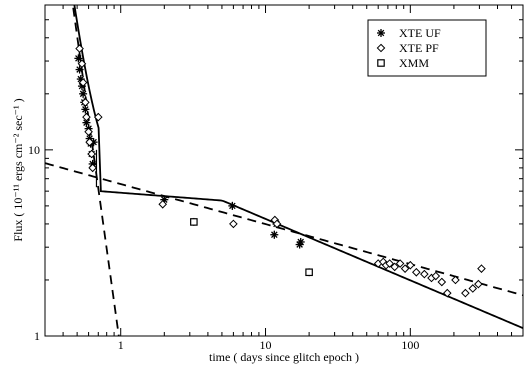 This screenshot has height=374, width=526. I want to click on y-axis-label: Flux ( 10⁻¹¹ ergs cm⁻² sec⁻¹ ), so click(18, 169).